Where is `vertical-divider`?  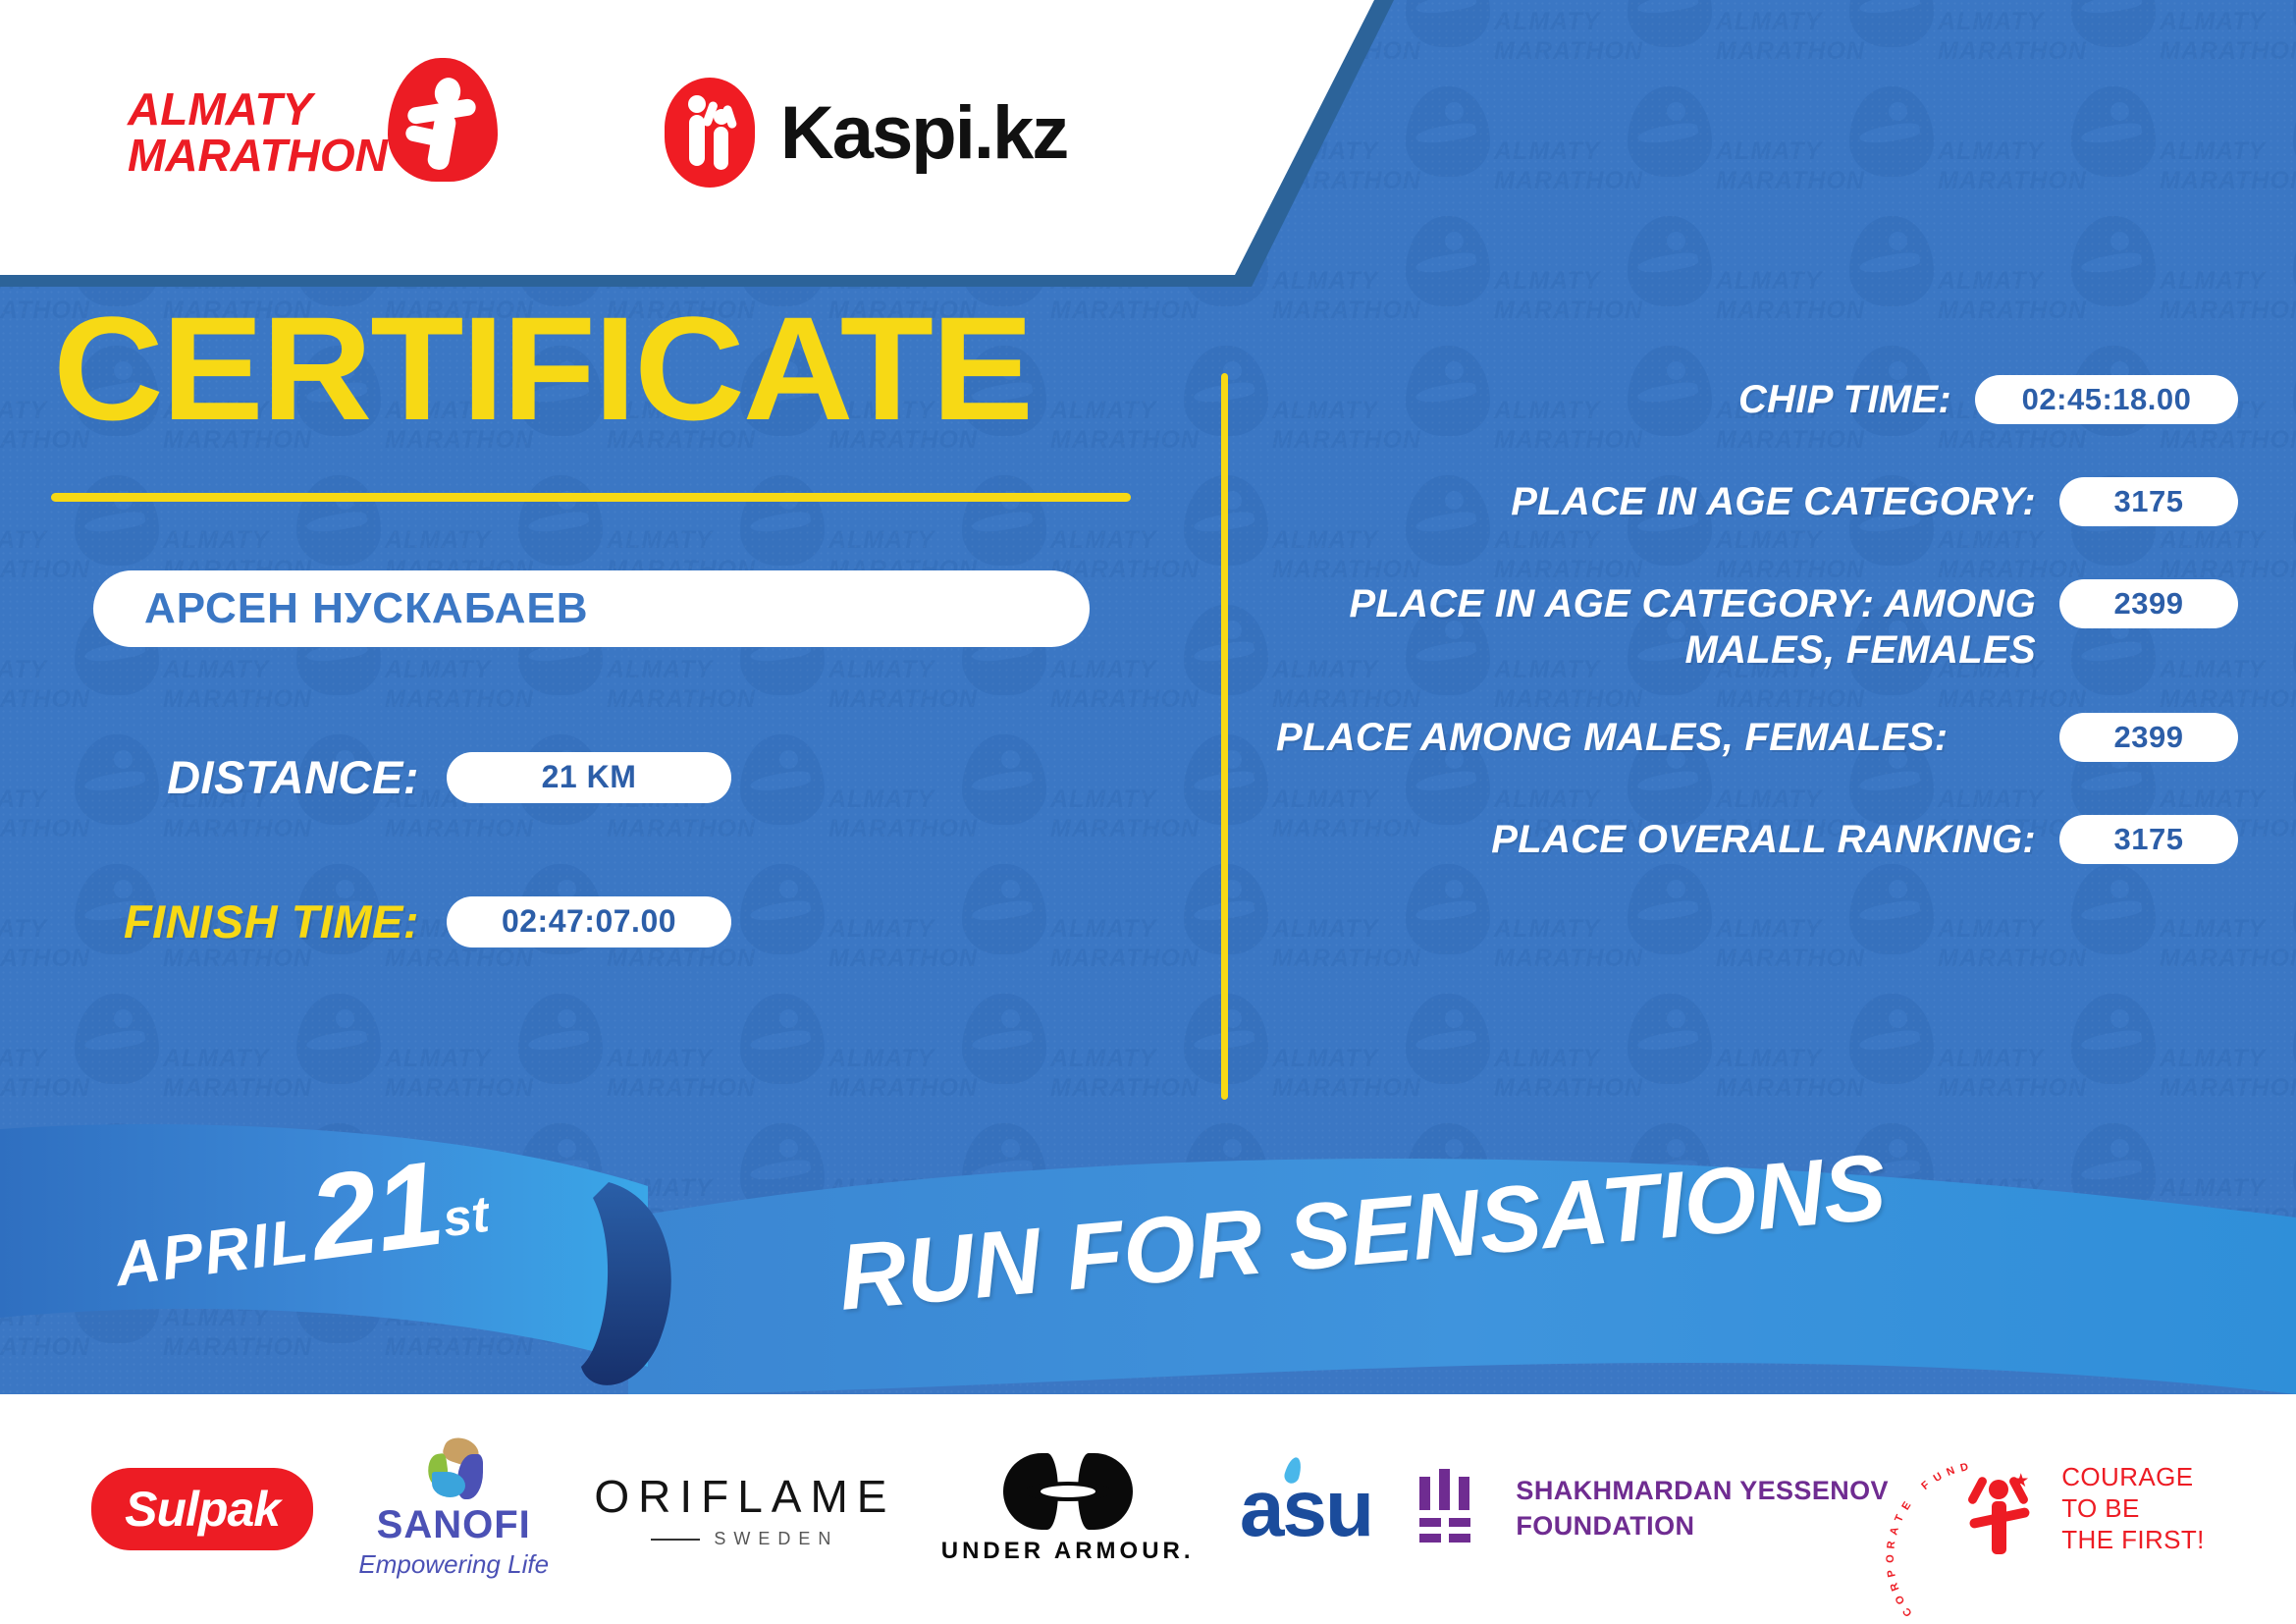 vertical-divider is located at coordinates (1224, 736).